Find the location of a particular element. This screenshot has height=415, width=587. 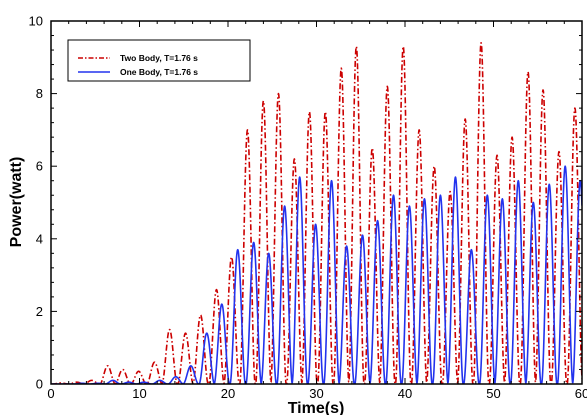

legend: Two Body, T=1.76 s One Body, T=1.76 s is located at coordinates (159, 60).